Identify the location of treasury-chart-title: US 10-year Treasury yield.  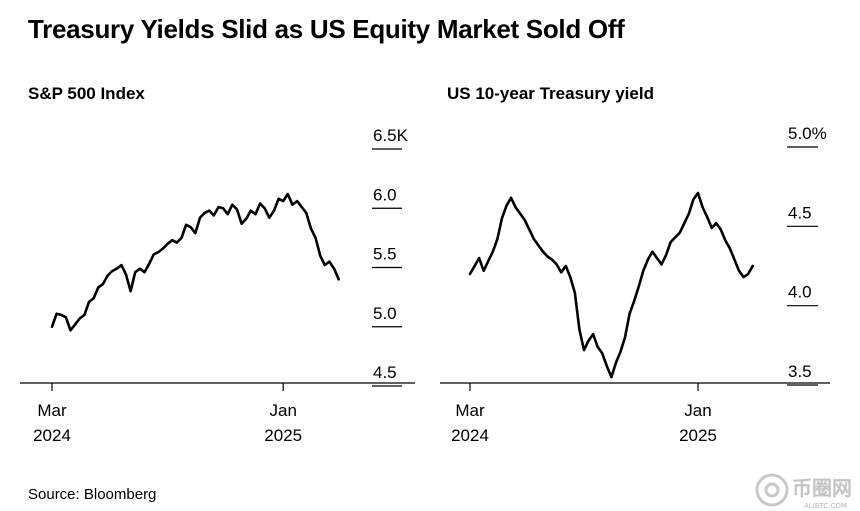
(550, 93).